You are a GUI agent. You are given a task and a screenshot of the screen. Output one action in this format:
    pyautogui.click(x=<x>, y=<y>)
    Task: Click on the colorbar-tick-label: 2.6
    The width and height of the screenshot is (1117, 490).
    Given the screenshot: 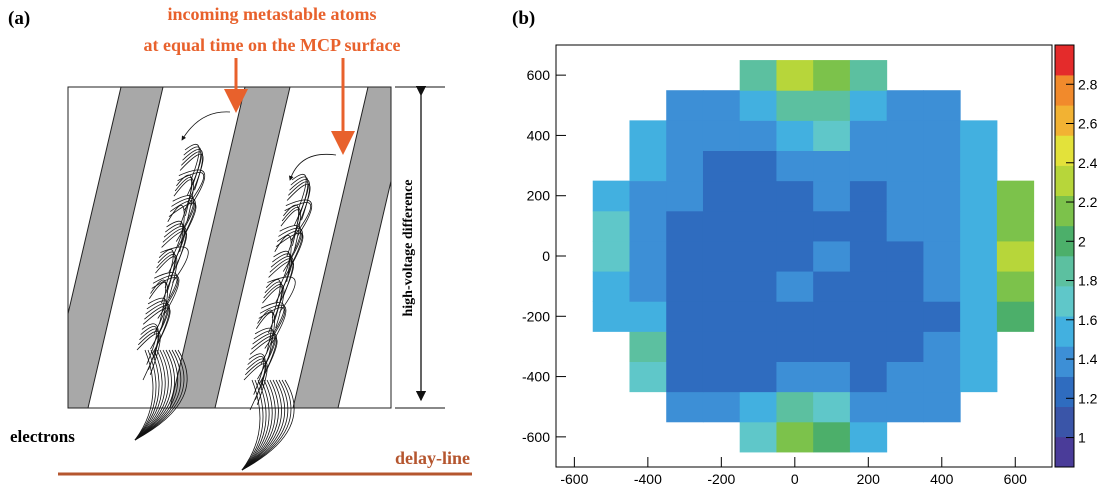 What is the action you would take?
    pyautogui.click(x=1088, y=124)
    